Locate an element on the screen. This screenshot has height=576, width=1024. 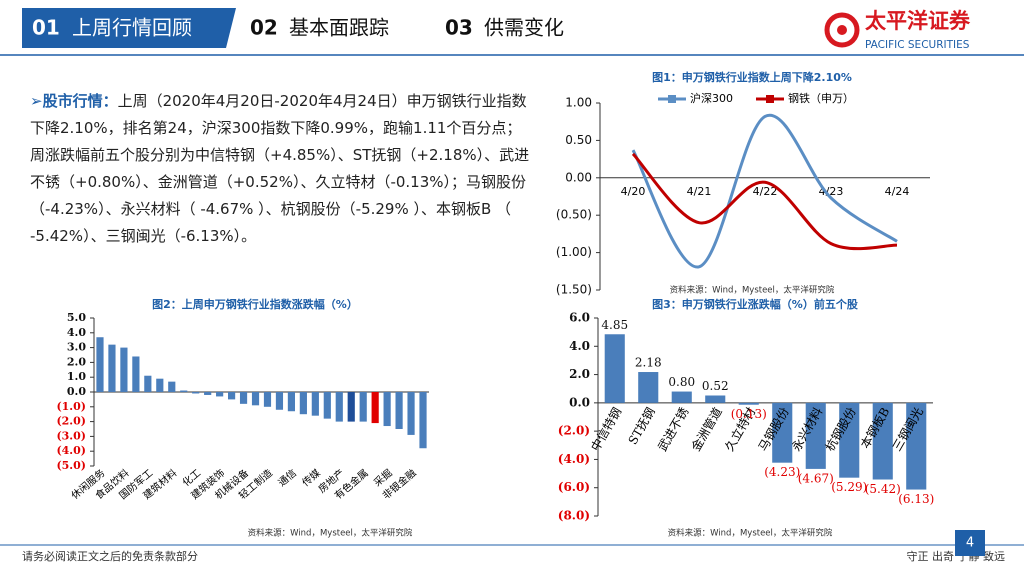
x-tick-label: 通信 is located at coordinates (287, 478).